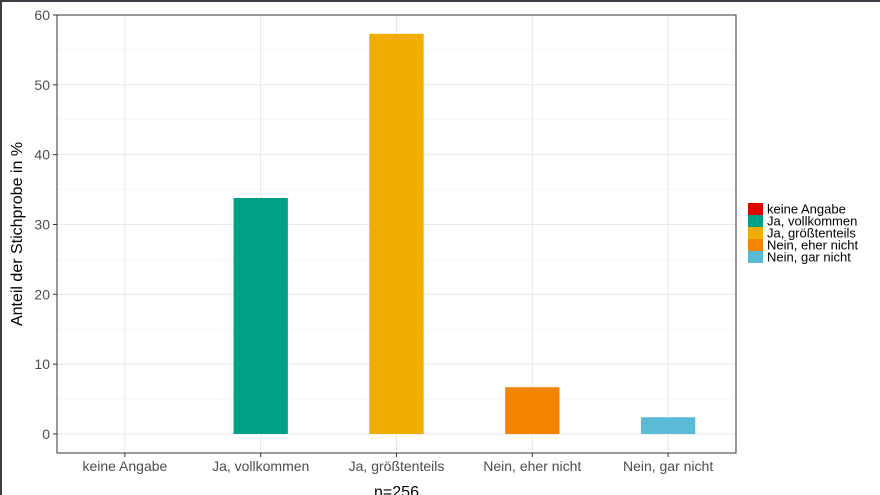 The width and height of the screenshot is (880, 495). What do you see at coordinates (42, 225) in the screenshot?
I see `y-tick-label: 30` at bounding box center [42, 225].